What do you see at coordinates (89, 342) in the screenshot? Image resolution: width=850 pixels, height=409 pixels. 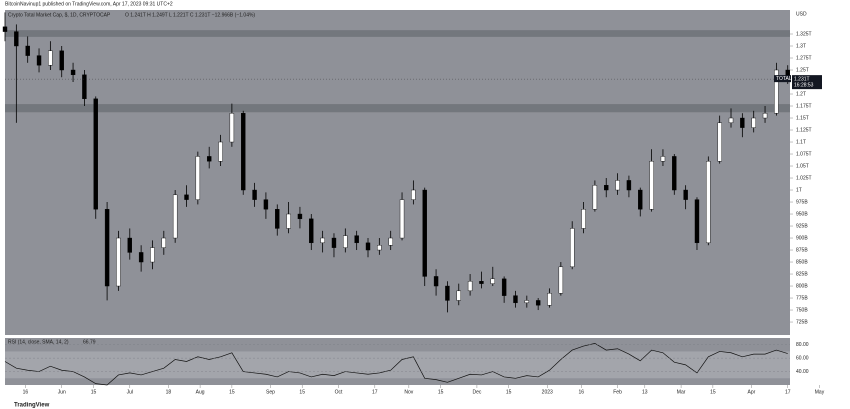 I see `rsi-value: 66.79` at bounding box center [89, 342].